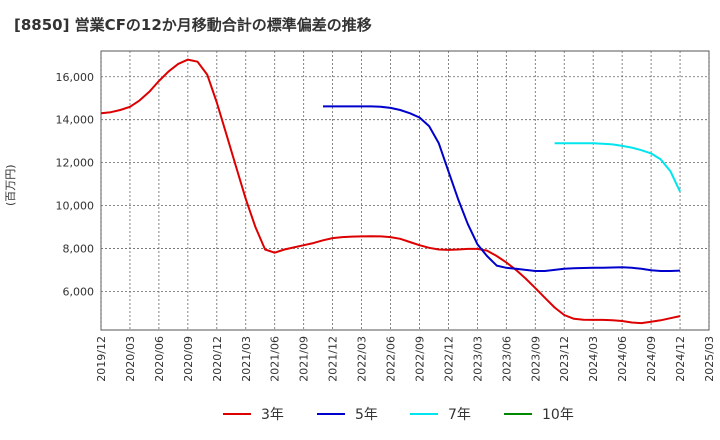  Describe the element at coordinates (424, 414) in the screenshot. I see `legend-swatch-7y` at that location.